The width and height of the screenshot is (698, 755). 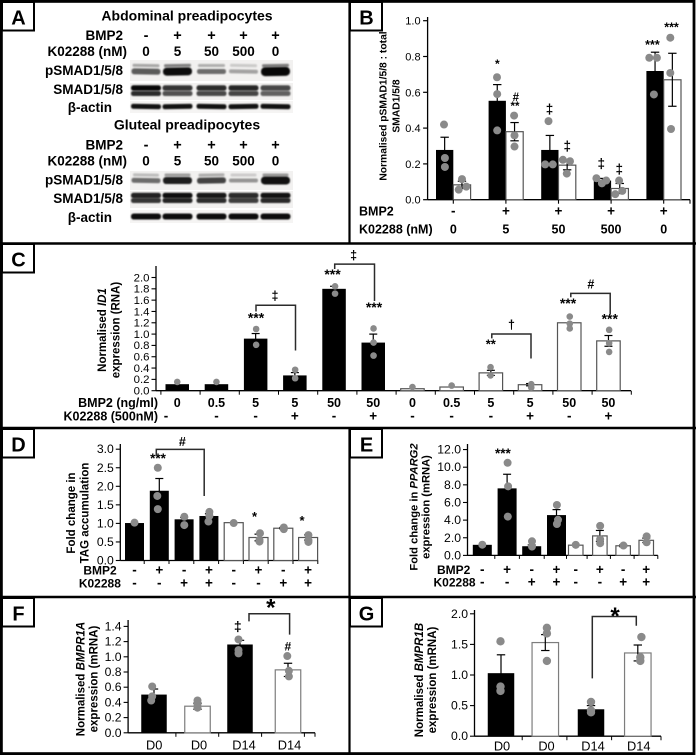 What do you see at coordinates (88, 679) in the screenshot?
I see `svg-text:Normalised BMPR1Aexpression (m: Normalised BMPR1Aexpression (mRNA)` at bounding box center [88, 679].